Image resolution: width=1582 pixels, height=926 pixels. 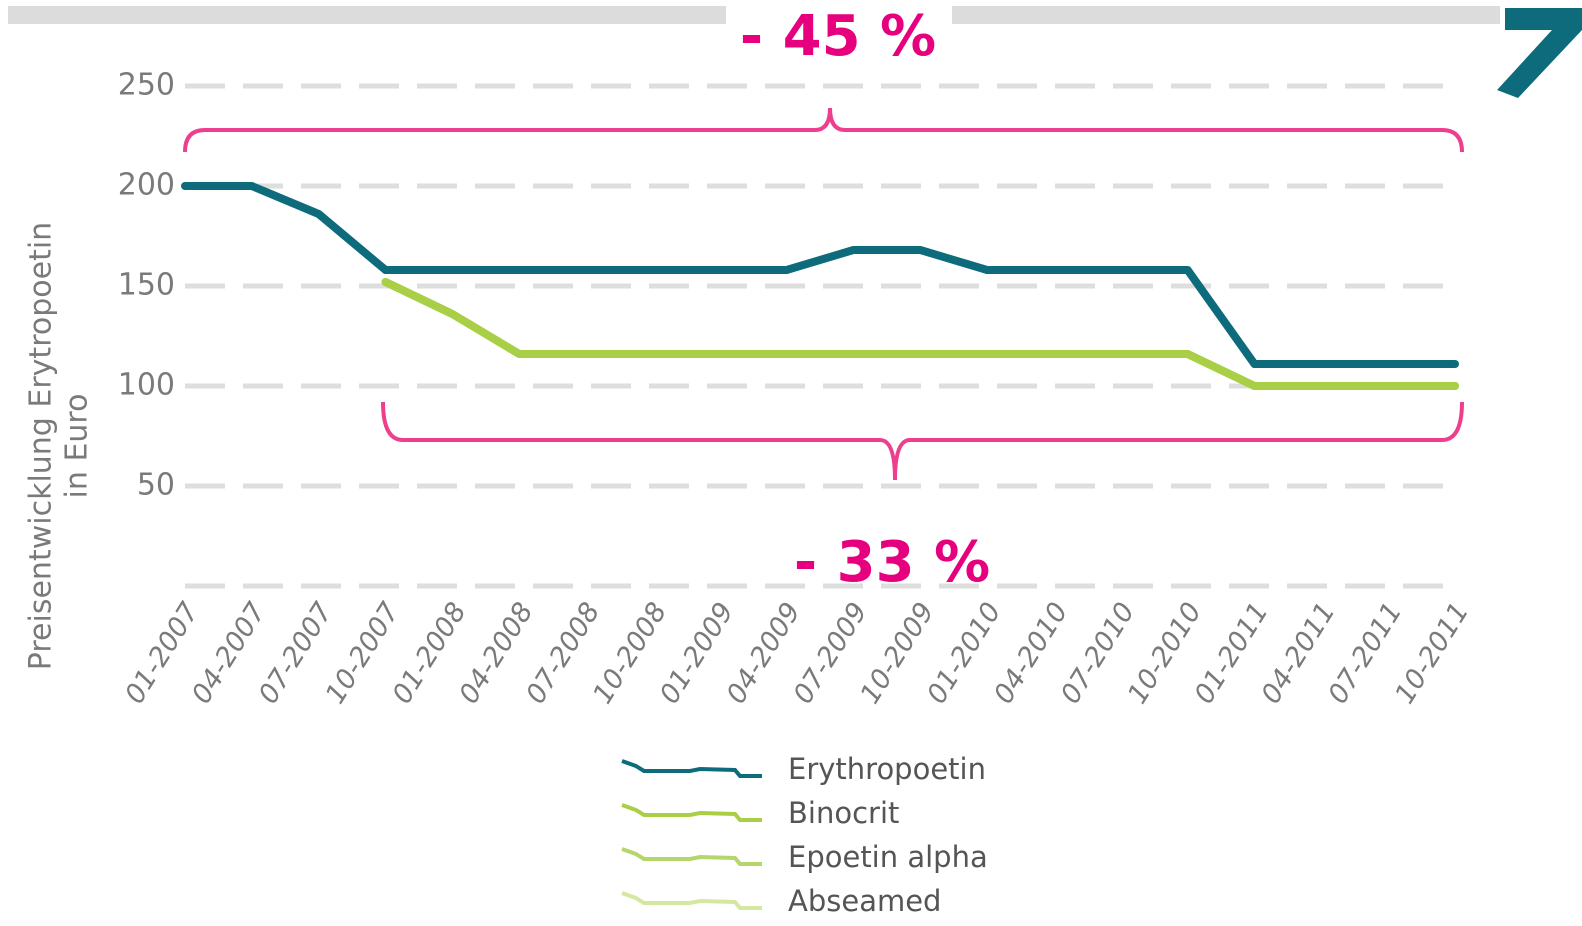 I want to click on legend-label: Binocrit, so click(x=843, y=813).